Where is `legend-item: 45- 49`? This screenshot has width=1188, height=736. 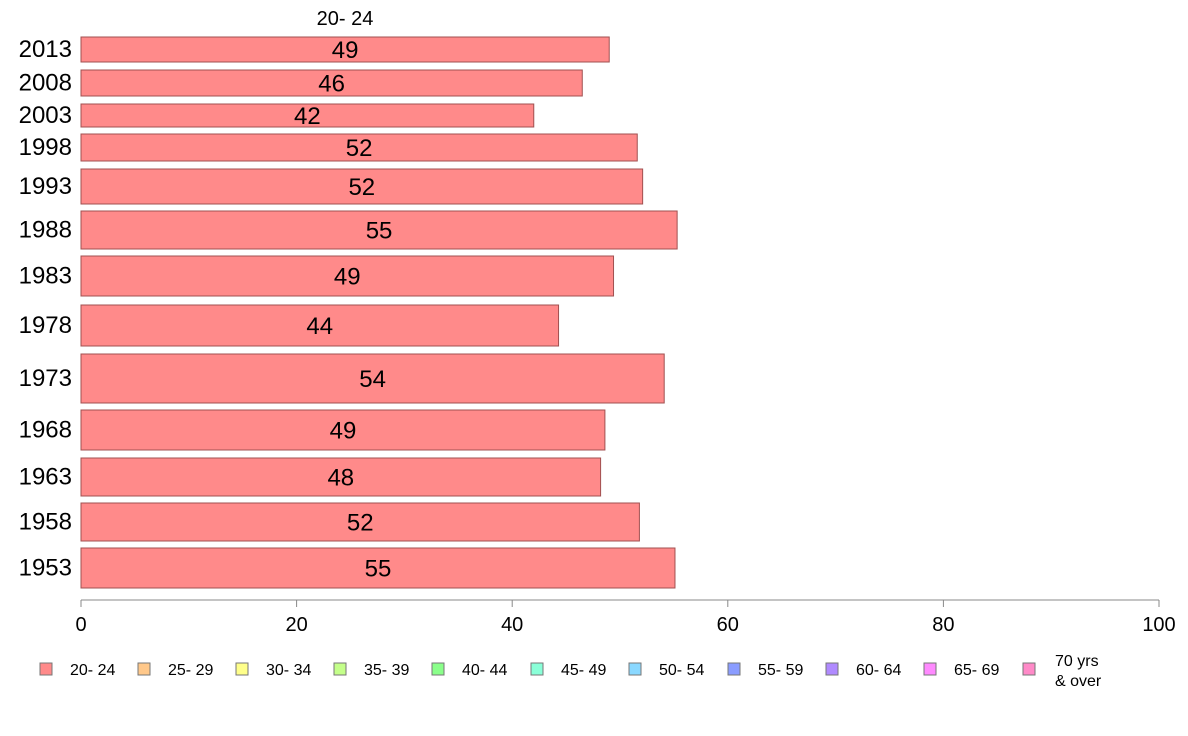 legend-item: 45- 49 is located at coordinates (568, 670).